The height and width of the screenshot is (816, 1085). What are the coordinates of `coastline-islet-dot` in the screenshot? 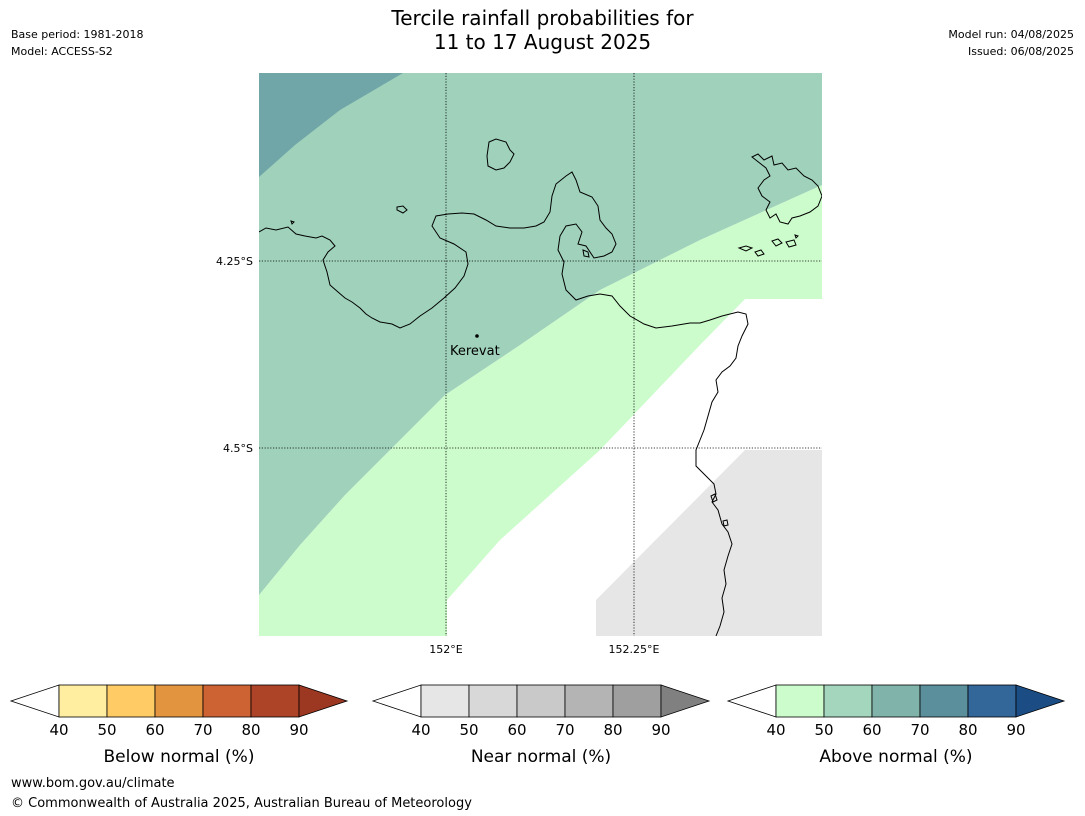 It's located at (292, 222).